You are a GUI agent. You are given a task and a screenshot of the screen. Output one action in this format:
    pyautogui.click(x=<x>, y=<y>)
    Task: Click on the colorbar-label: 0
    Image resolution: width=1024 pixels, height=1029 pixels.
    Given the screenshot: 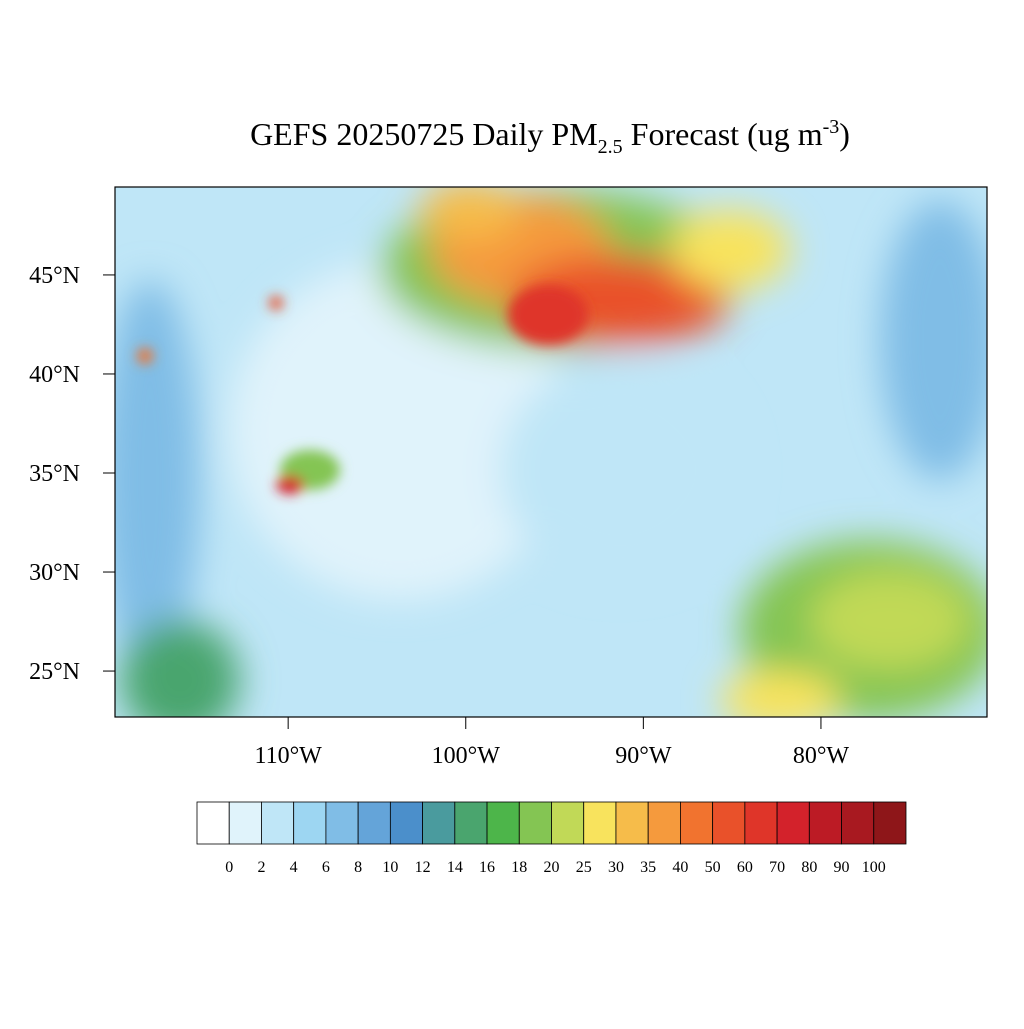 What is the action you would take?
    pyautogui.click(x=229, y=867)
    